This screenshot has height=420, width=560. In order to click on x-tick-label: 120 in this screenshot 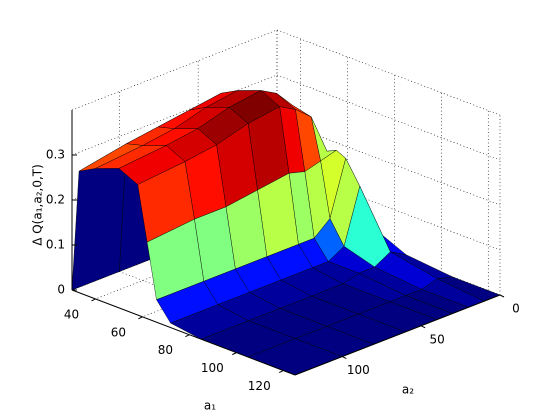, I will do `click(259, 386)`.